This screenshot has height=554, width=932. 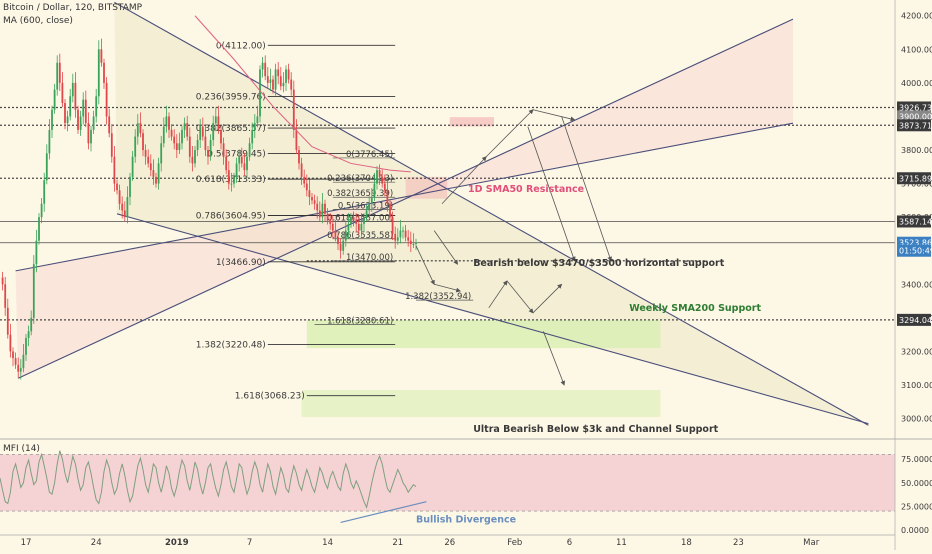 What do you see at coordinates (915, 243) in the screenshot?
I see `price-badge-label: 3523.86` at bounding box center [915, 243].